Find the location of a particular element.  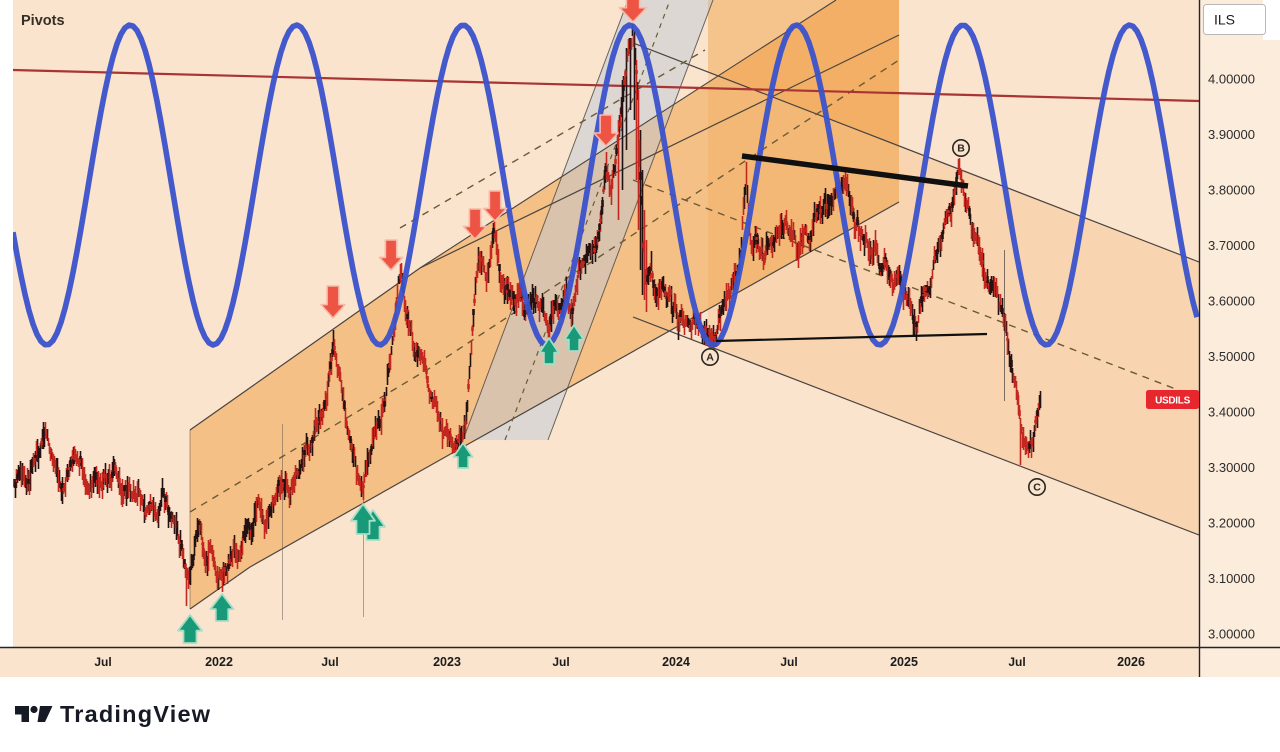

svg-text: 2024 is located at coordinates (676, 662).